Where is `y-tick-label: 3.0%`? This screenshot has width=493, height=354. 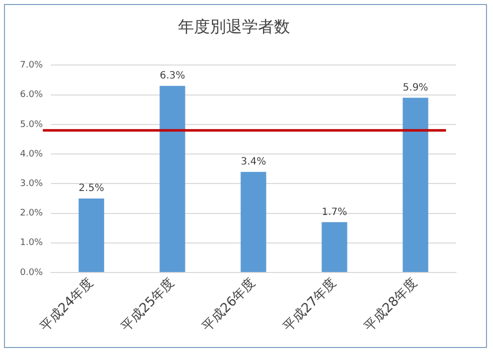
y-tick-label: 3.0% is located at coordinates (32, 184).